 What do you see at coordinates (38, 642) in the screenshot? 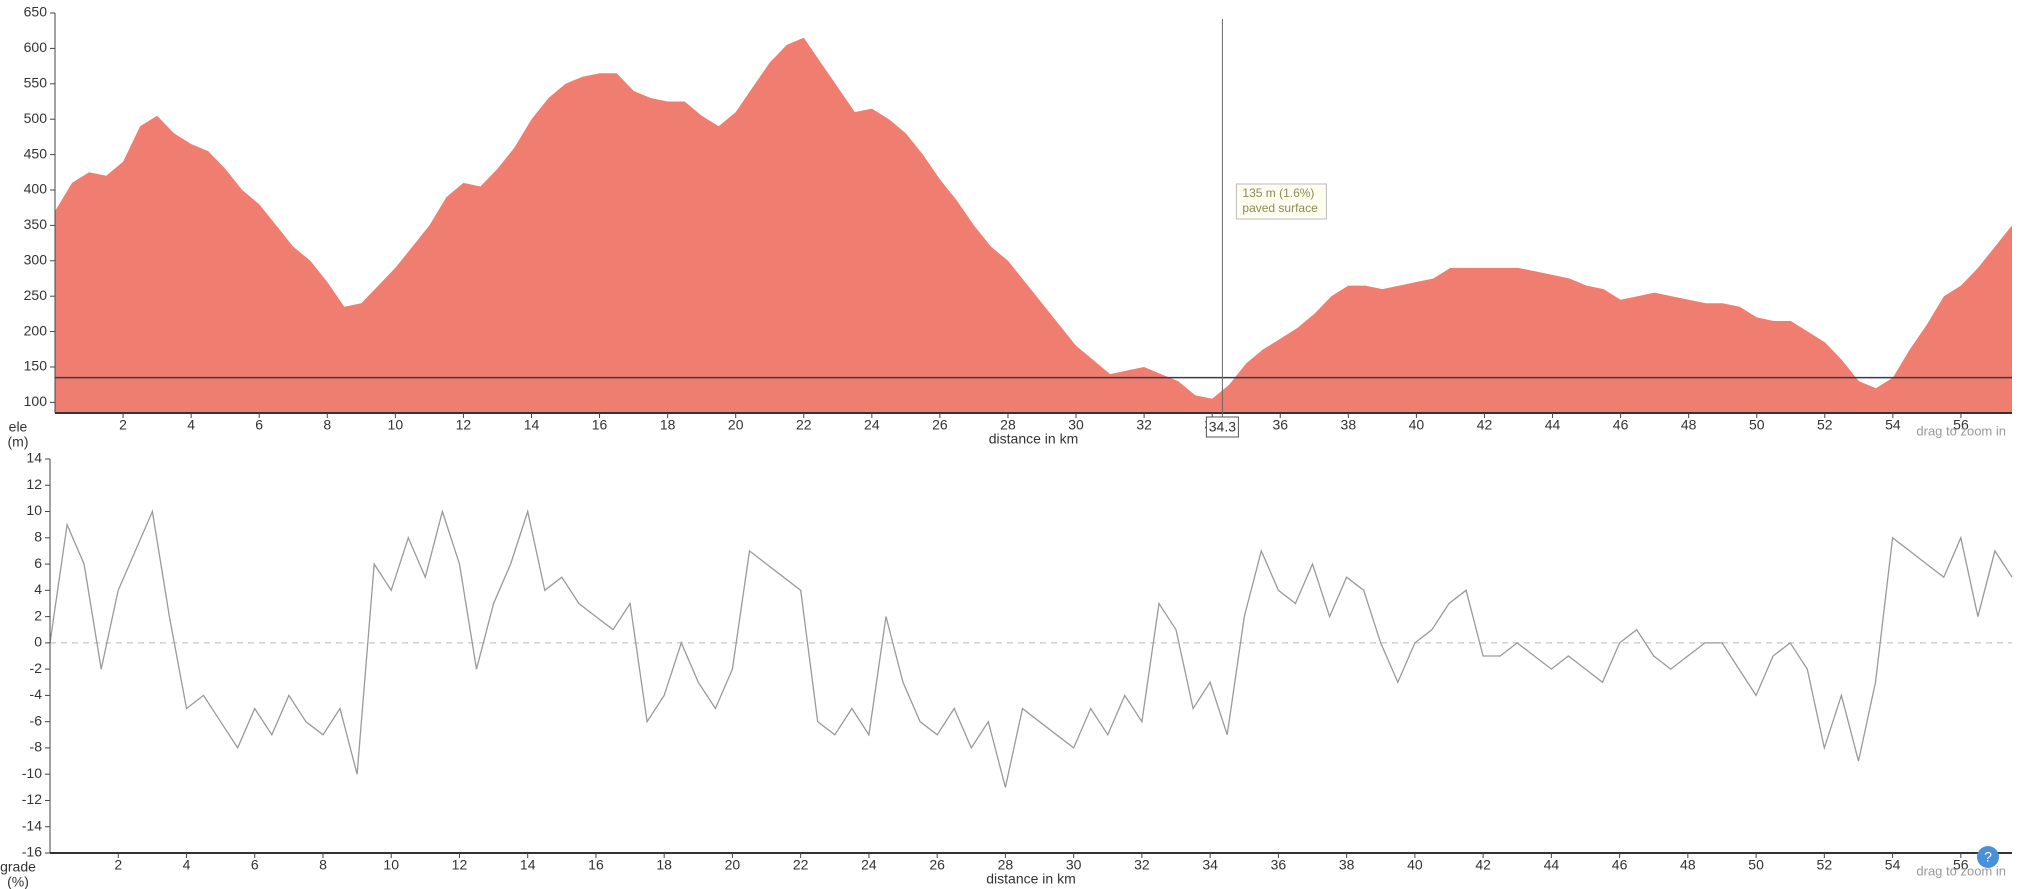
I see `y-tick-label: 0` at bounding box center [38, 642].